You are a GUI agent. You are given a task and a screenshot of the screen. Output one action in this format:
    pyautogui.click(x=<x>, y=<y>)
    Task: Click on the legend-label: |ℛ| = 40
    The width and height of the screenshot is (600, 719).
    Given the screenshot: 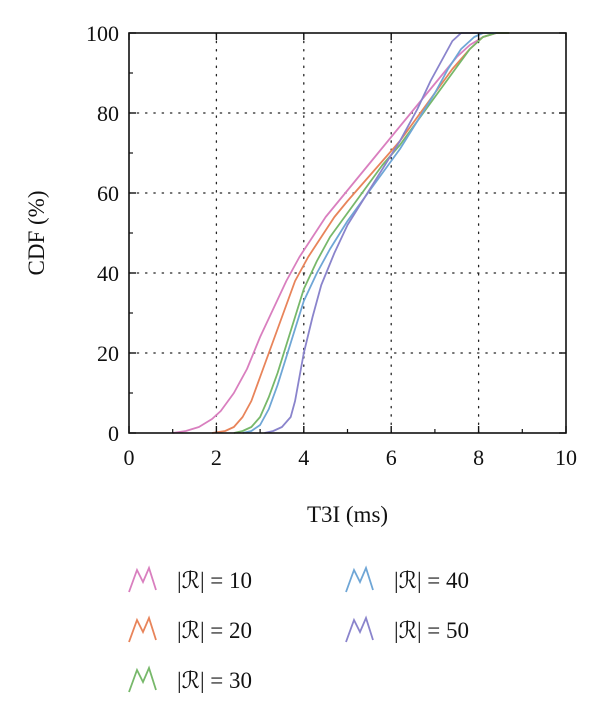 What is the action you would take?
    pyautogui.click(x=431, y=580)
    